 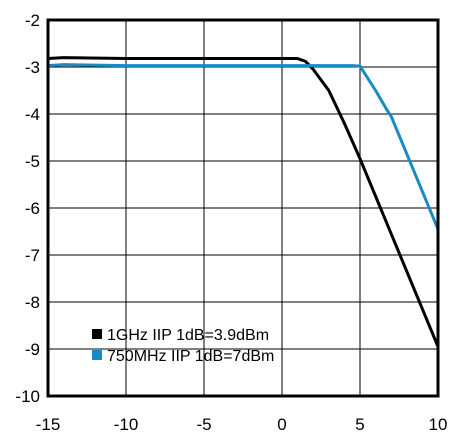 I want to click on y-tick-label-5: -7, so click(x=32, y=255).